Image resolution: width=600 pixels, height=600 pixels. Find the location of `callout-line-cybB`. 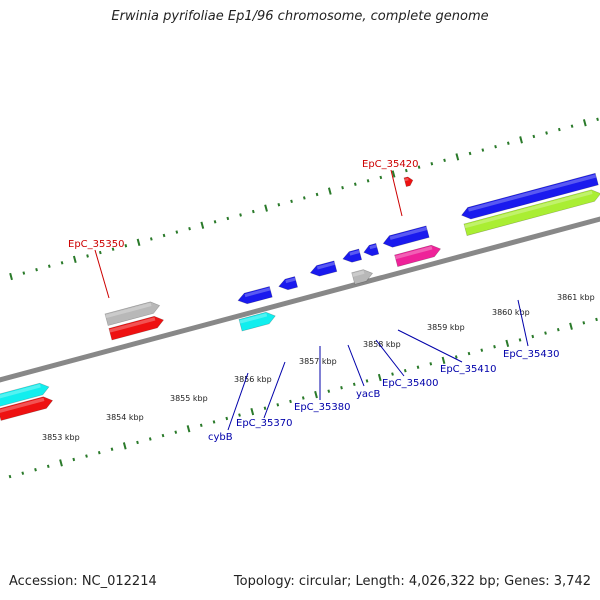

callout-line-cybB is located at coordinates (238, 401).